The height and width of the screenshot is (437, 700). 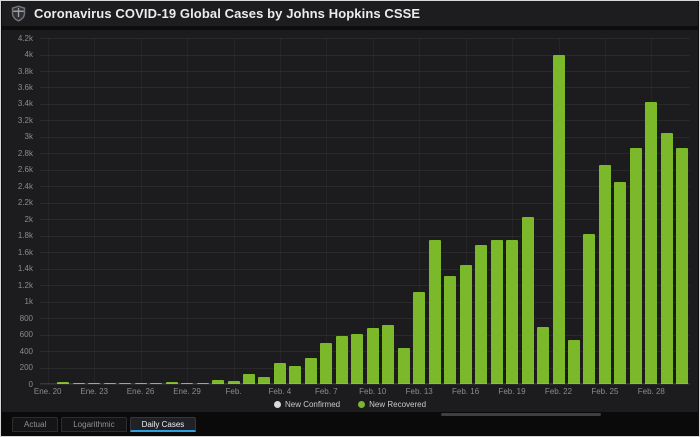 I want to click on legend-item-new-recovered: New Recovered, so click(x=392, y=404).